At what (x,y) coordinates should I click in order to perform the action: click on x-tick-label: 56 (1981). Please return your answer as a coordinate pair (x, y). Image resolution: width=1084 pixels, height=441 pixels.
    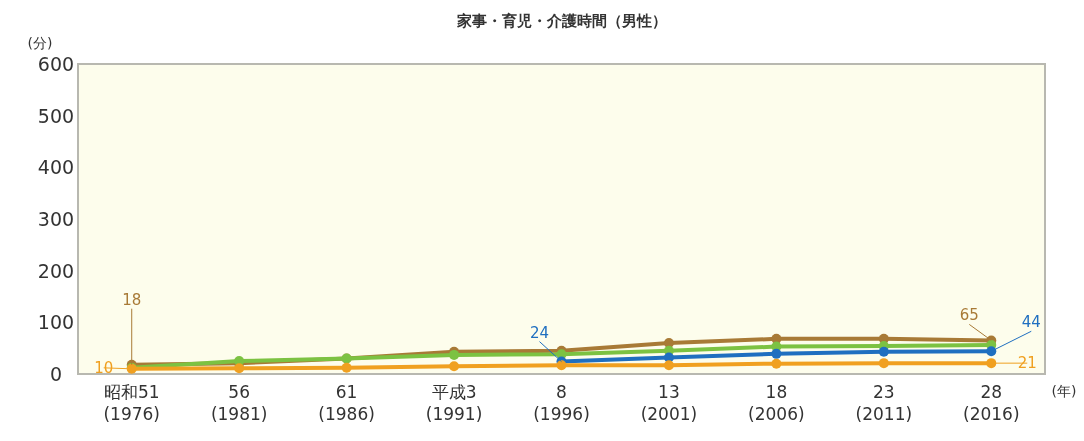
    Looking at the image, I should click on (239, 403).